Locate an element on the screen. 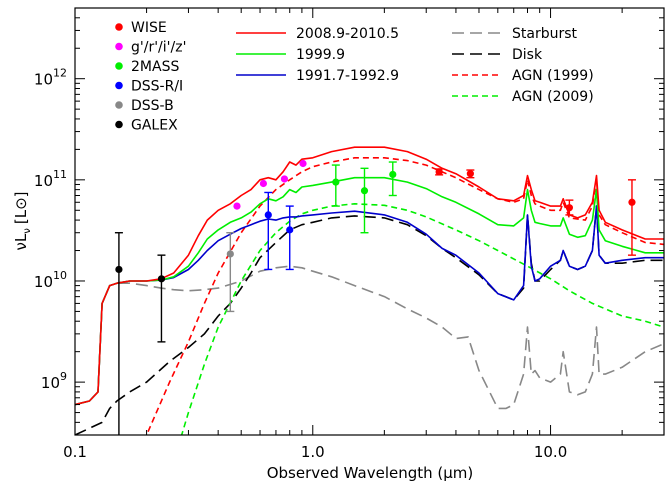 The height and width of the screenshot is (487, 666). legend-label: Starburst is located at coordinates (545, 34).